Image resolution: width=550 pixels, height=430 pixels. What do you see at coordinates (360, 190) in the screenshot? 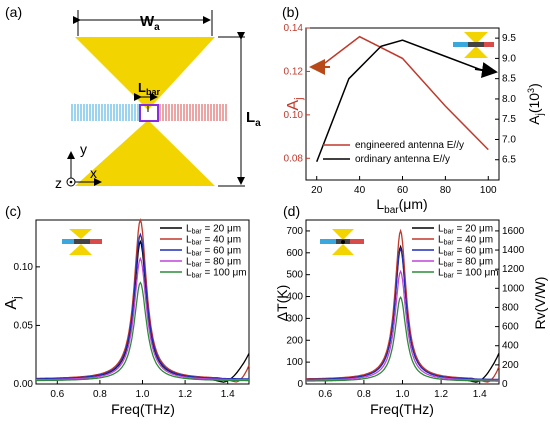
I see `b-xtick-label: 40` at bounding box center [360, 190].